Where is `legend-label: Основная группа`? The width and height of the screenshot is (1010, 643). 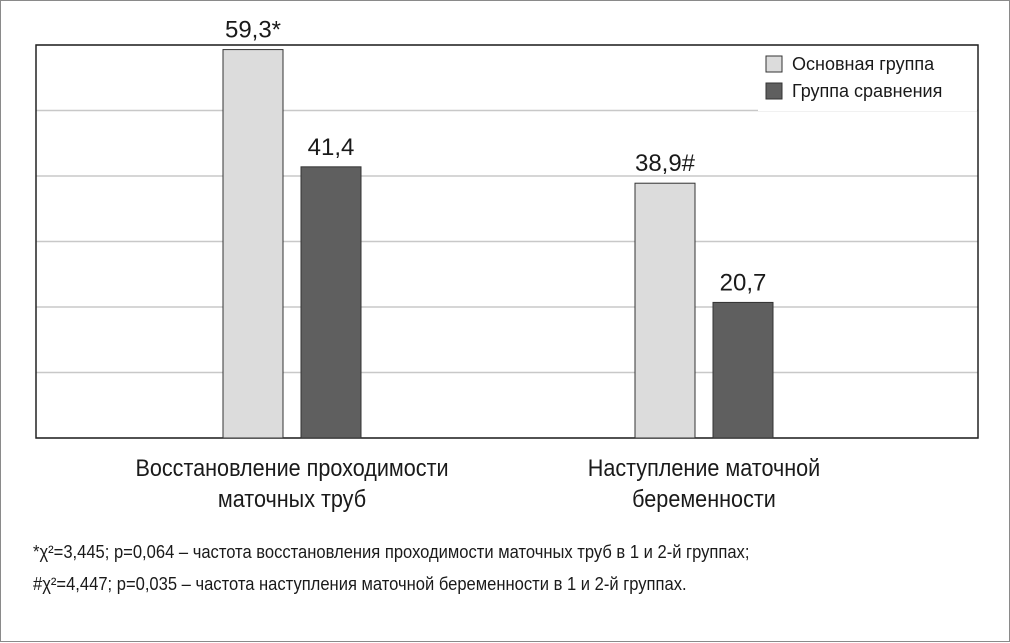
legend-label: Основная группа is located at coordinates (863, 64).